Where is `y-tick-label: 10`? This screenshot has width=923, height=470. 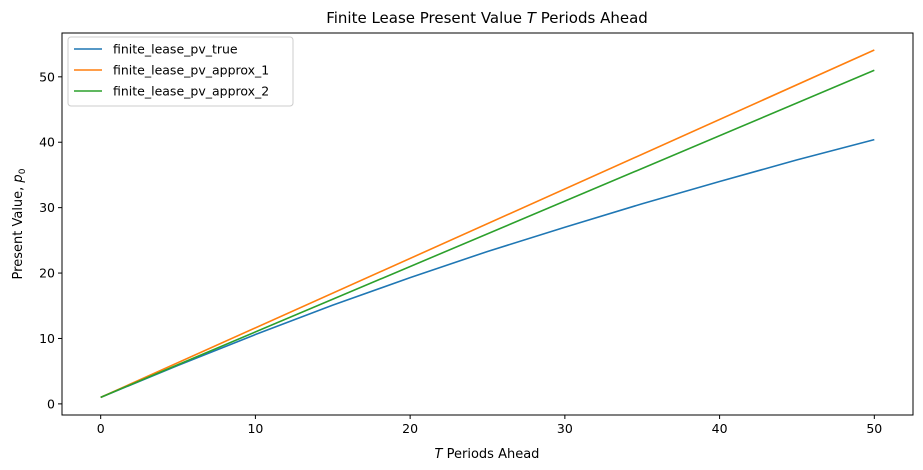 y-tick-label: 10 is located at coordinates (47, 338).